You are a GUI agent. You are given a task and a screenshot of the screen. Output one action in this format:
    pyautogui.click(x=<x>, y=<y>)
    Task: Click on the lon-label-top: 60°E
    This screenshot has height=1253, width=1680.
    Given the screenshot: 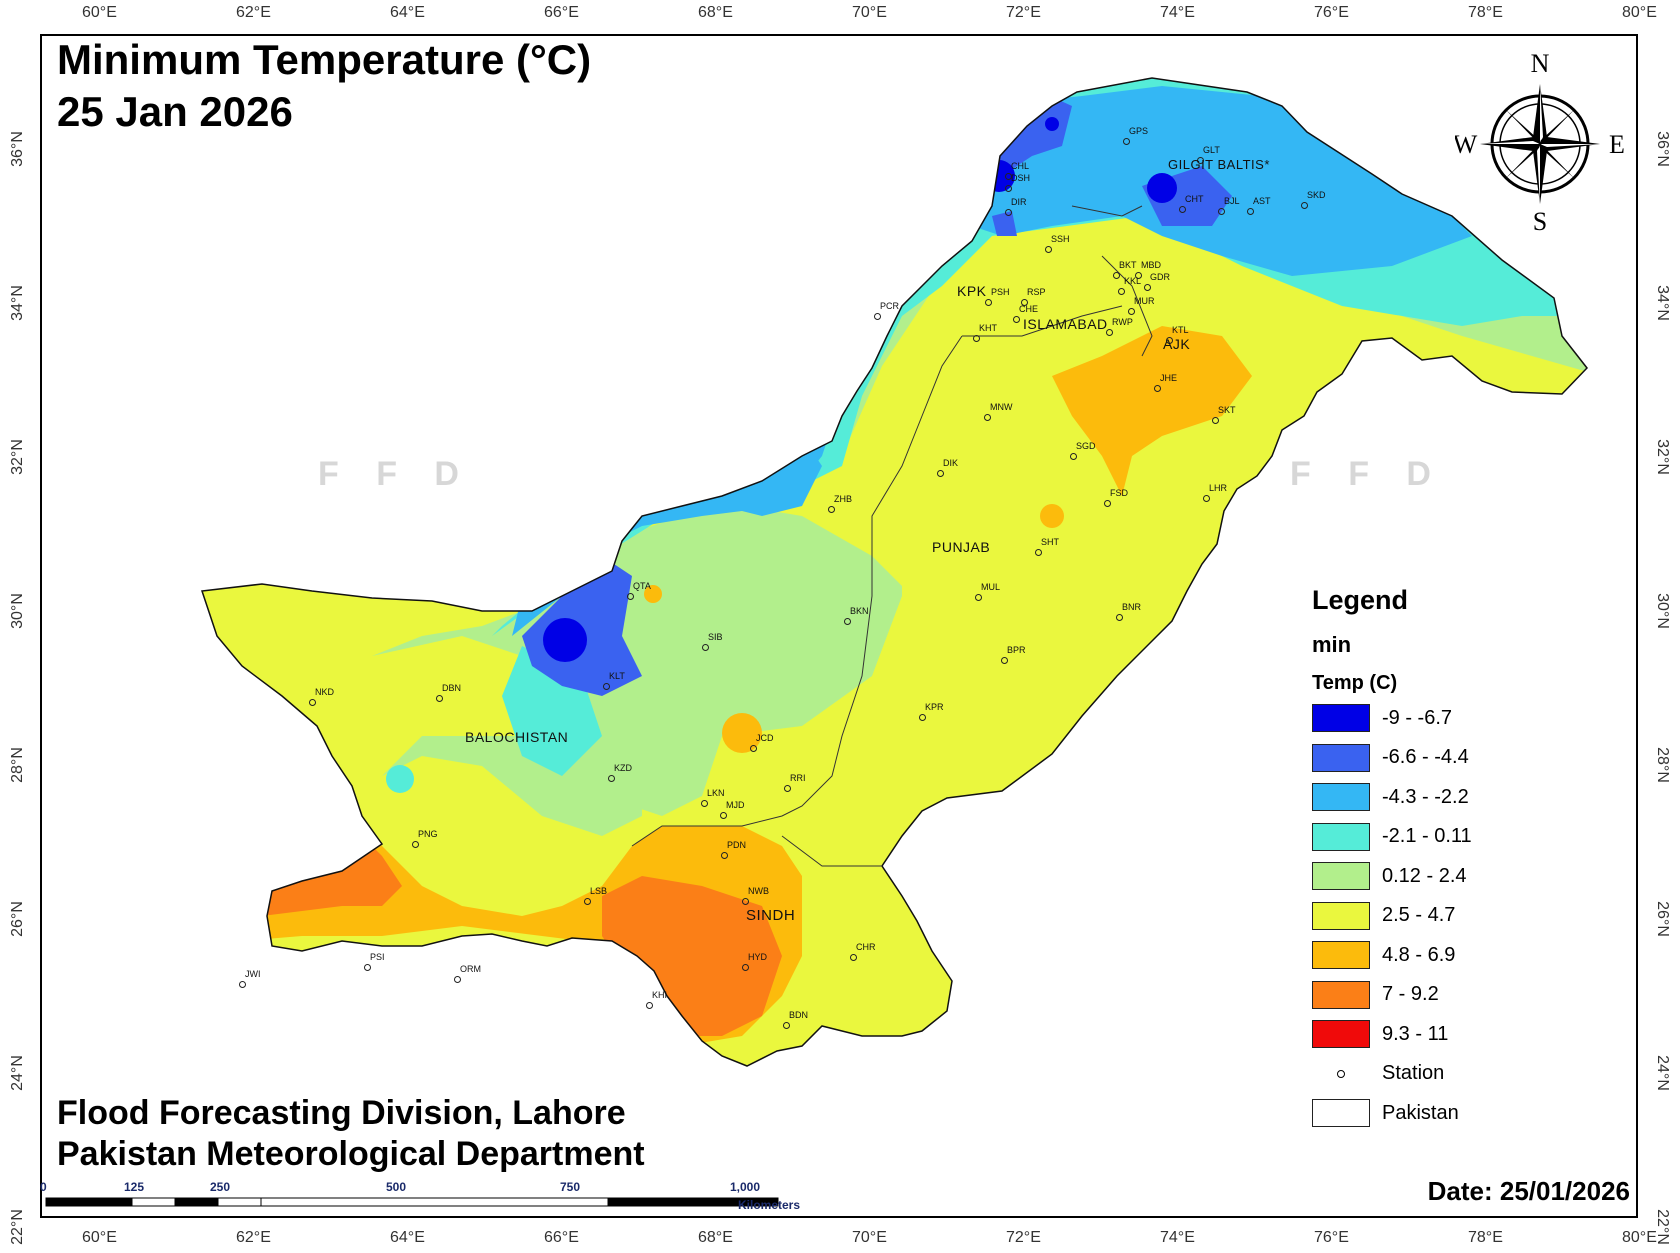 What is the action you would take?
    pyautogui.click(x=99, y=12)
    